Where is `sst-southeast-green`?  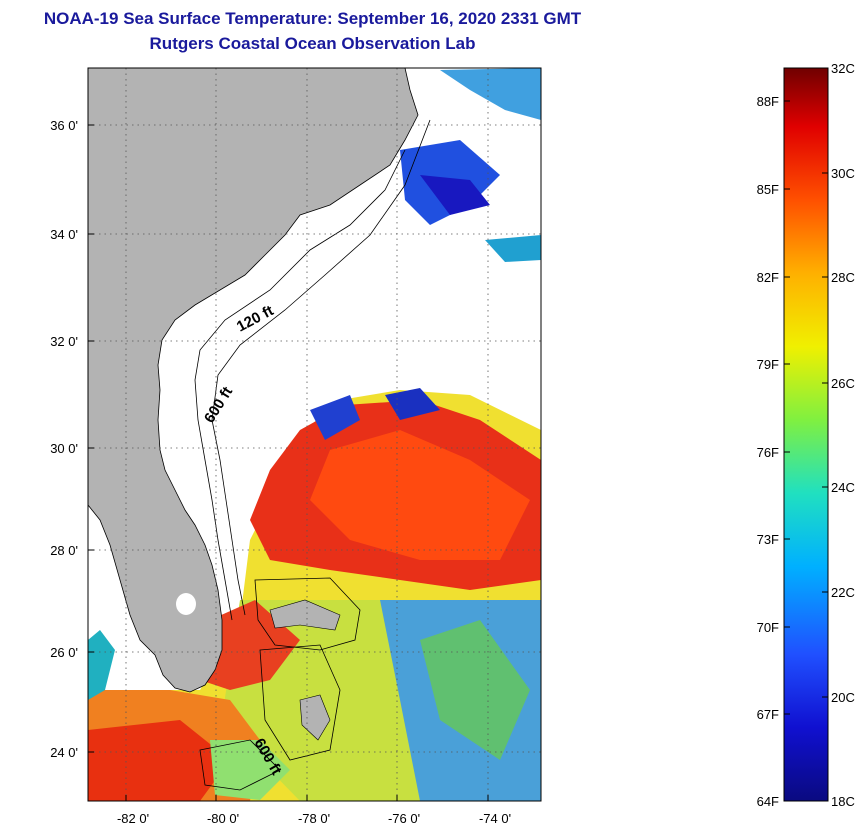 sst-southeast-green is located at coordinates (475, 690).